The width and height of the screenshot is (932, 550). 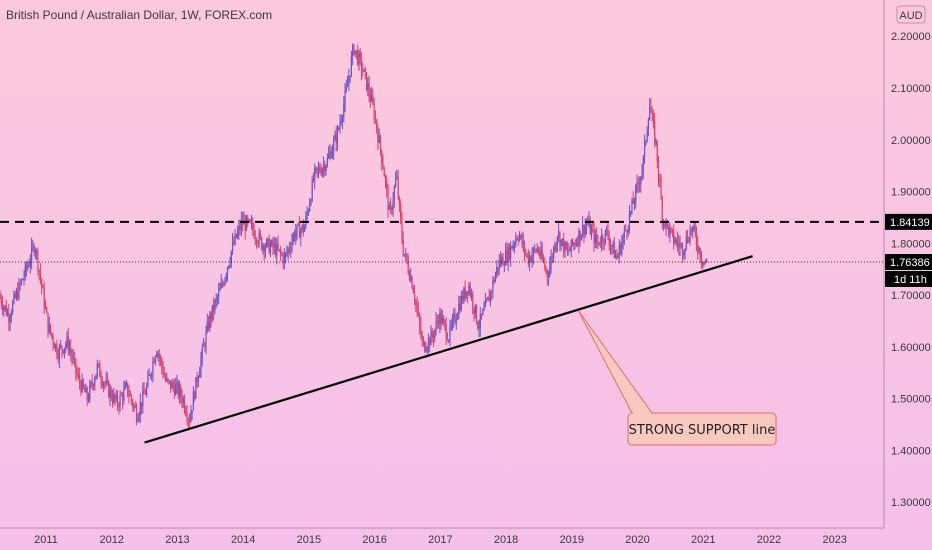 I want to click on countdown-tag: 1d 11h, so click(x=908, y=279).